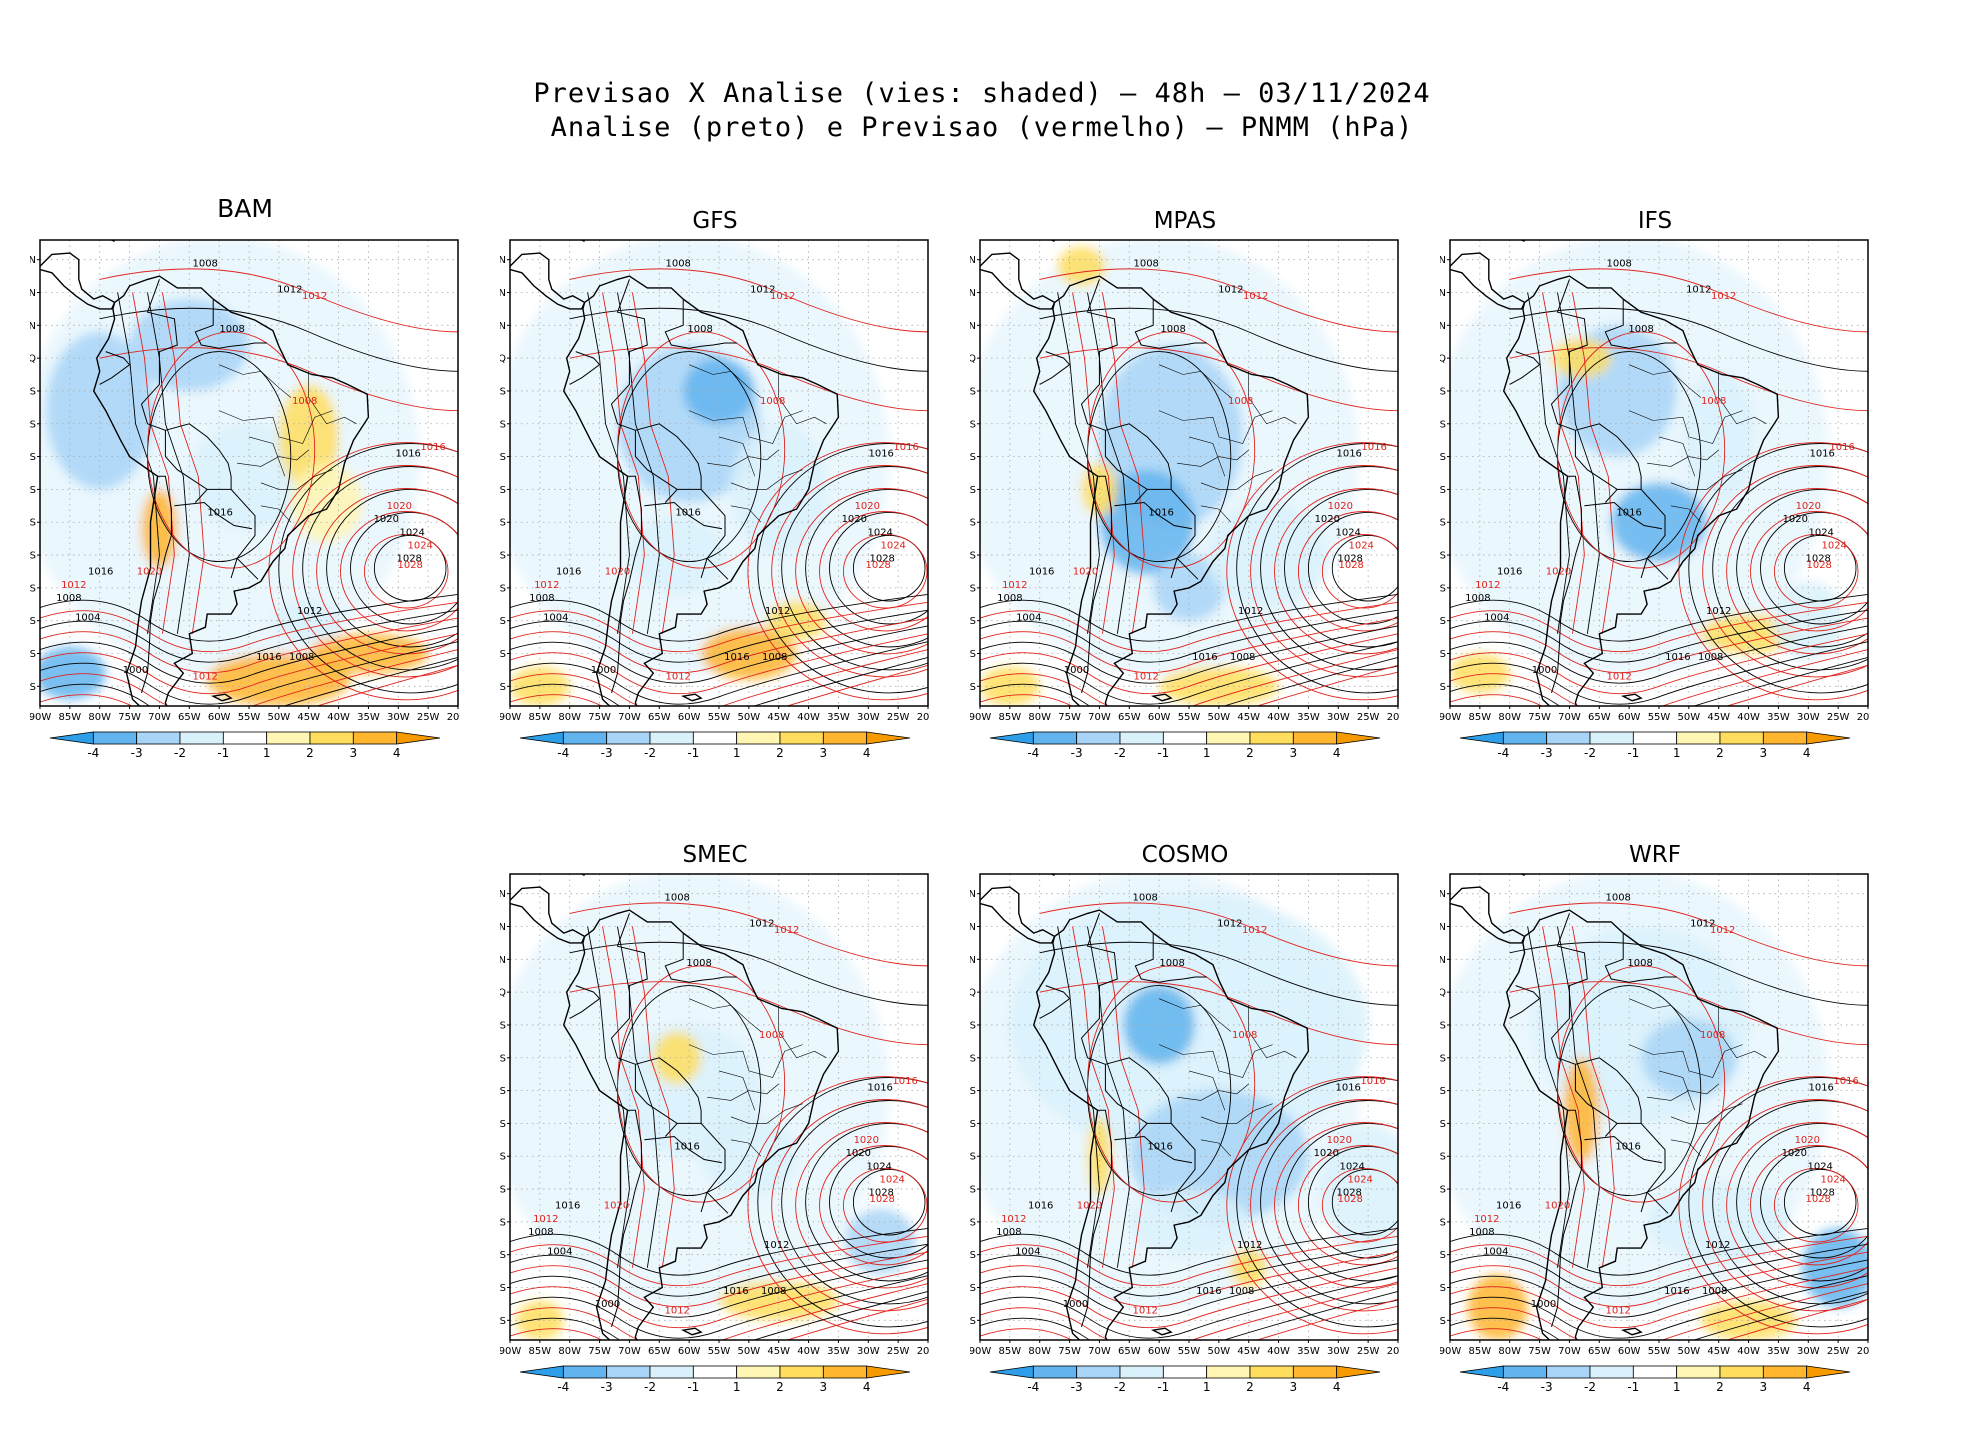 This screenshot has height=1436, width=1964. Describe the element at coordinates (1655, 745) in the screenshot. I see `colorbar-svg: -4 -3 -2 -1 1 2 3 4` at that location.